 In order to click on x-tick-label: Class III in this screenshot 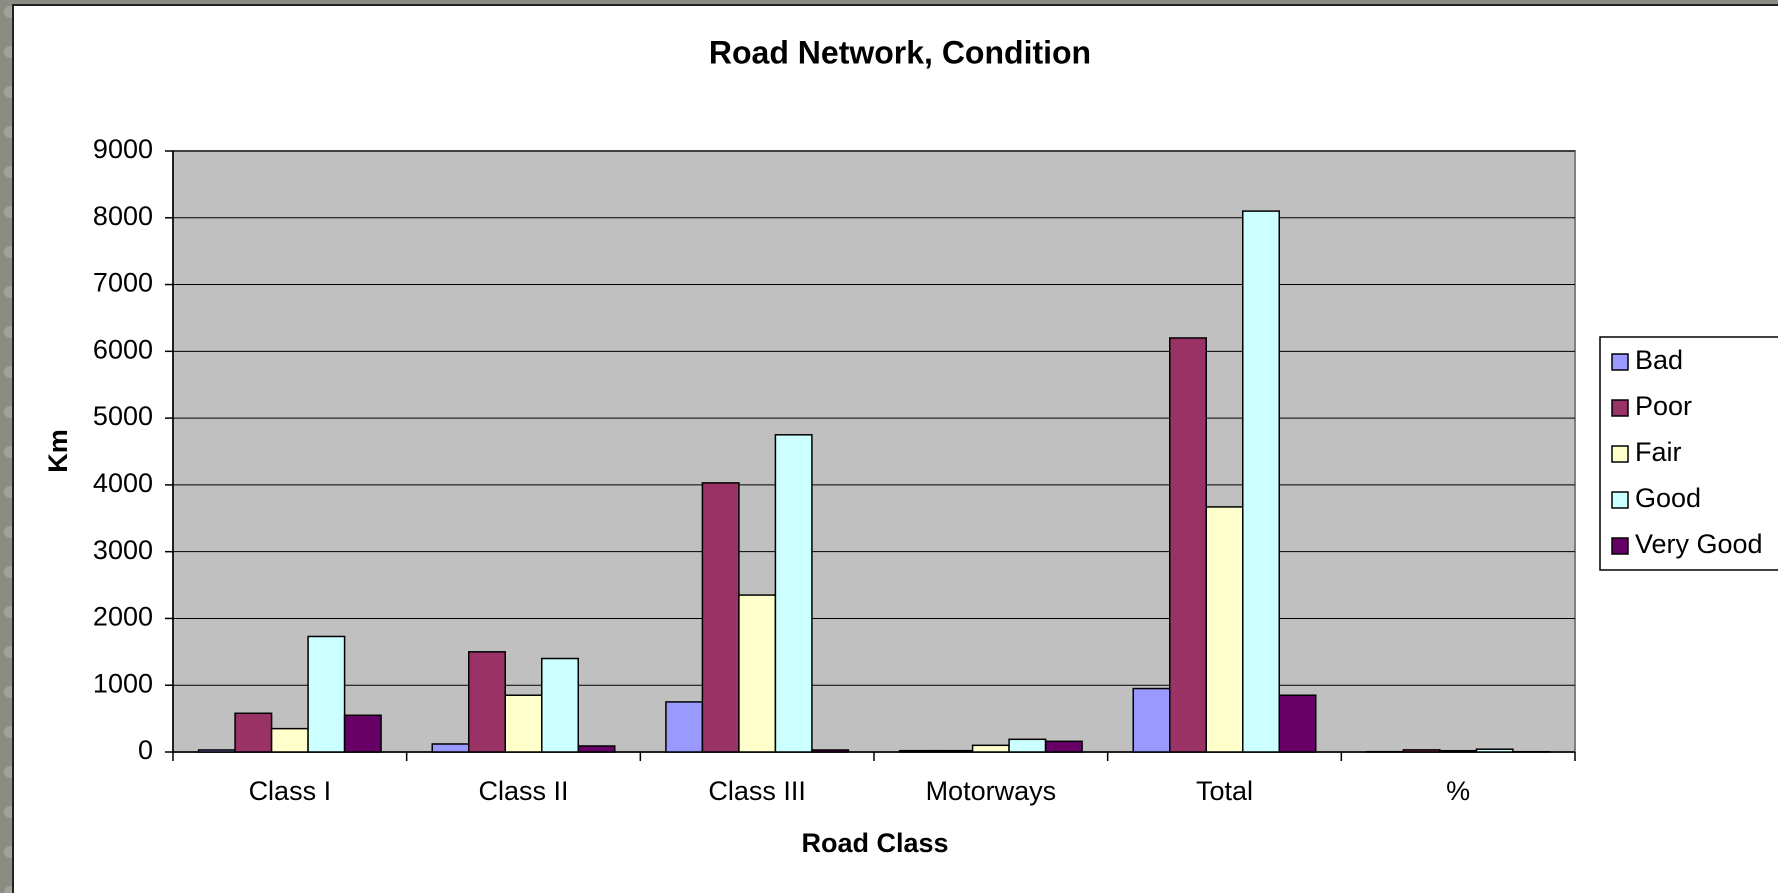, I will do `click(757, 791)`.